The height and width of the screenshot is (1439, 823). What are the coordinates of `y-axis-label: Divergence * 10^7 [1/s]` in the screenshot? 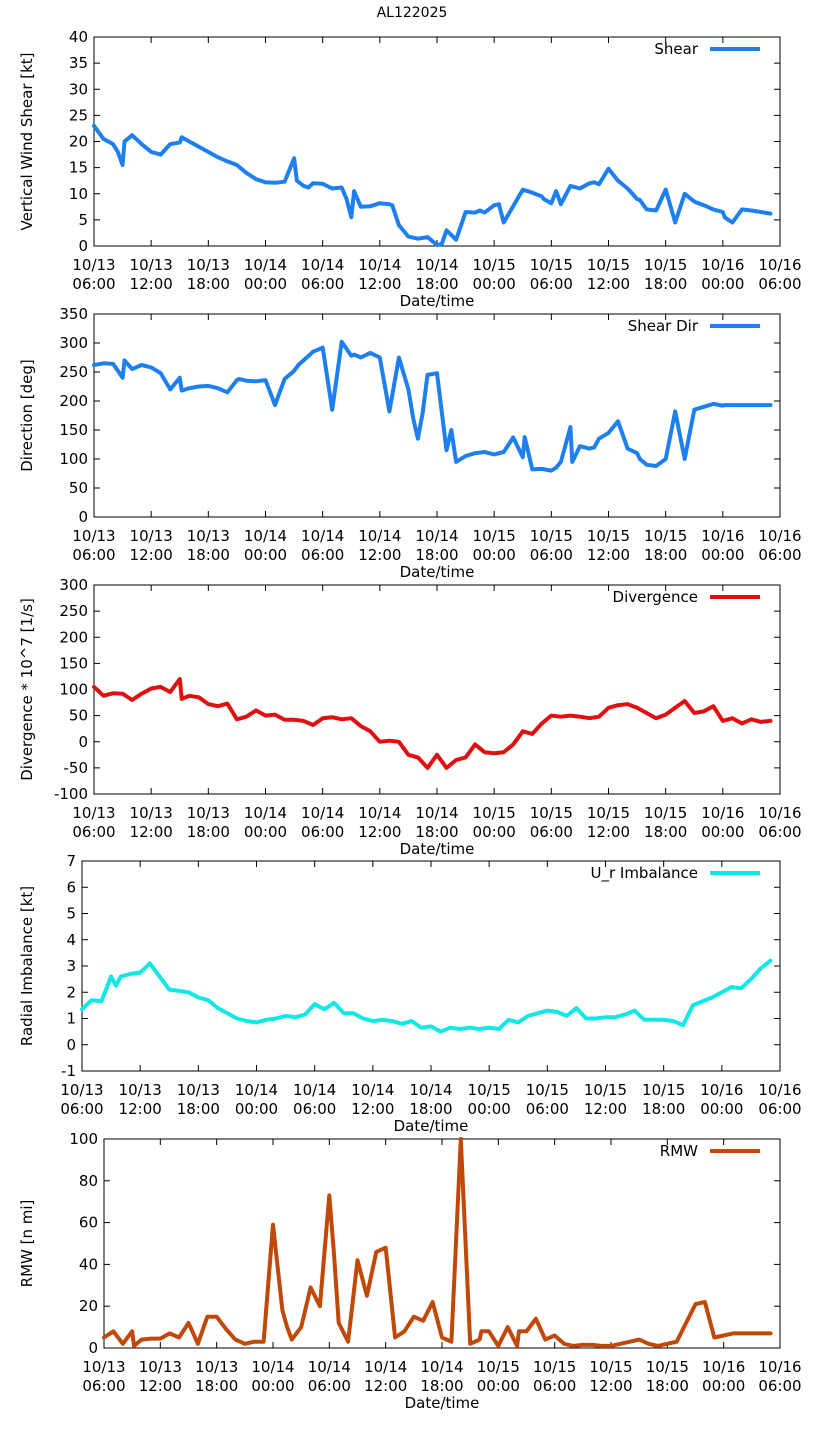 It's located at (27, 689).